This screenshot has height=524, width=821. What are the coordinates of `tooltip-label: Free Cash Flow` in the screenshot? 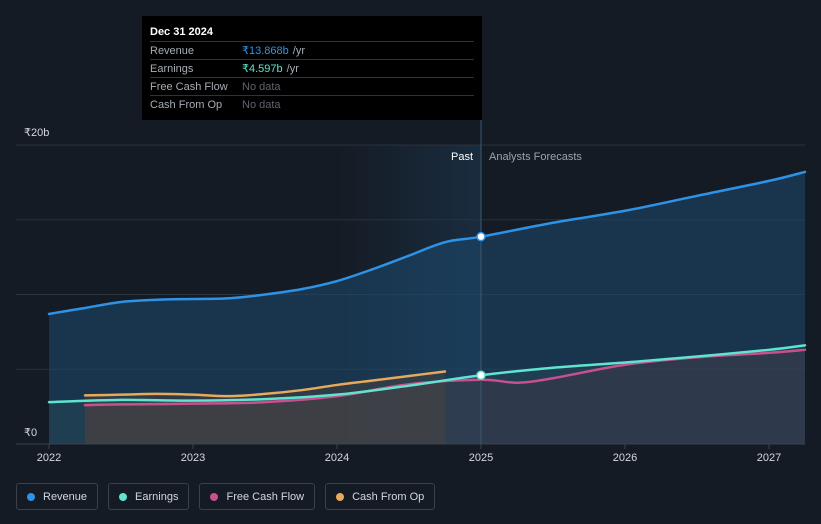 It's located at (189, 86).